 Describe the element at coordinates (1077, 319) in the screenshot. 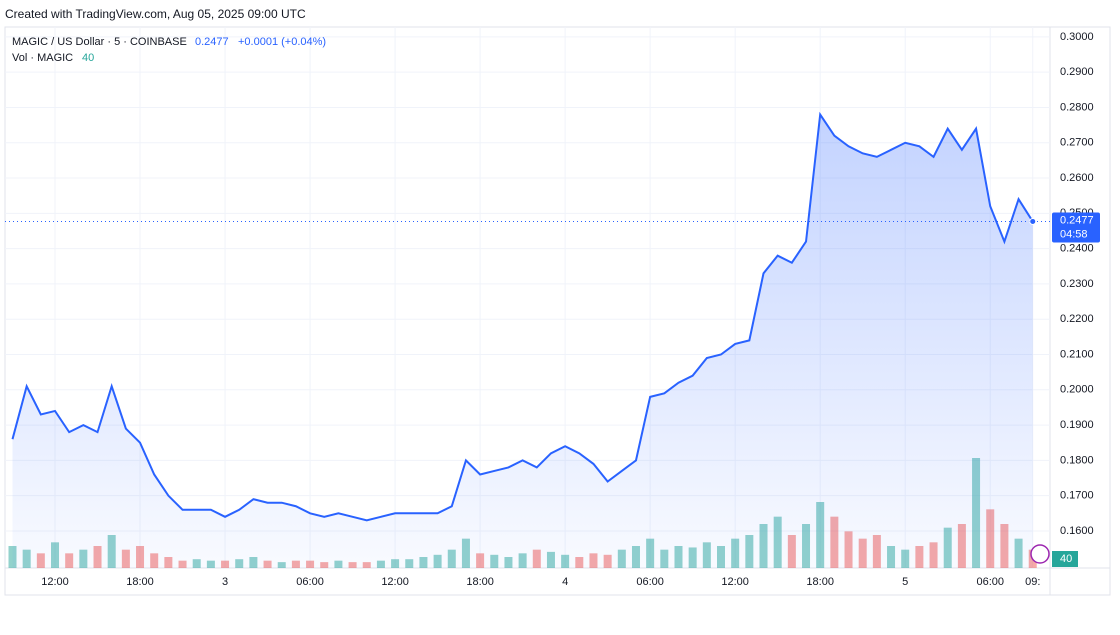

I see `y-tick-label: 0.2200` at that location.